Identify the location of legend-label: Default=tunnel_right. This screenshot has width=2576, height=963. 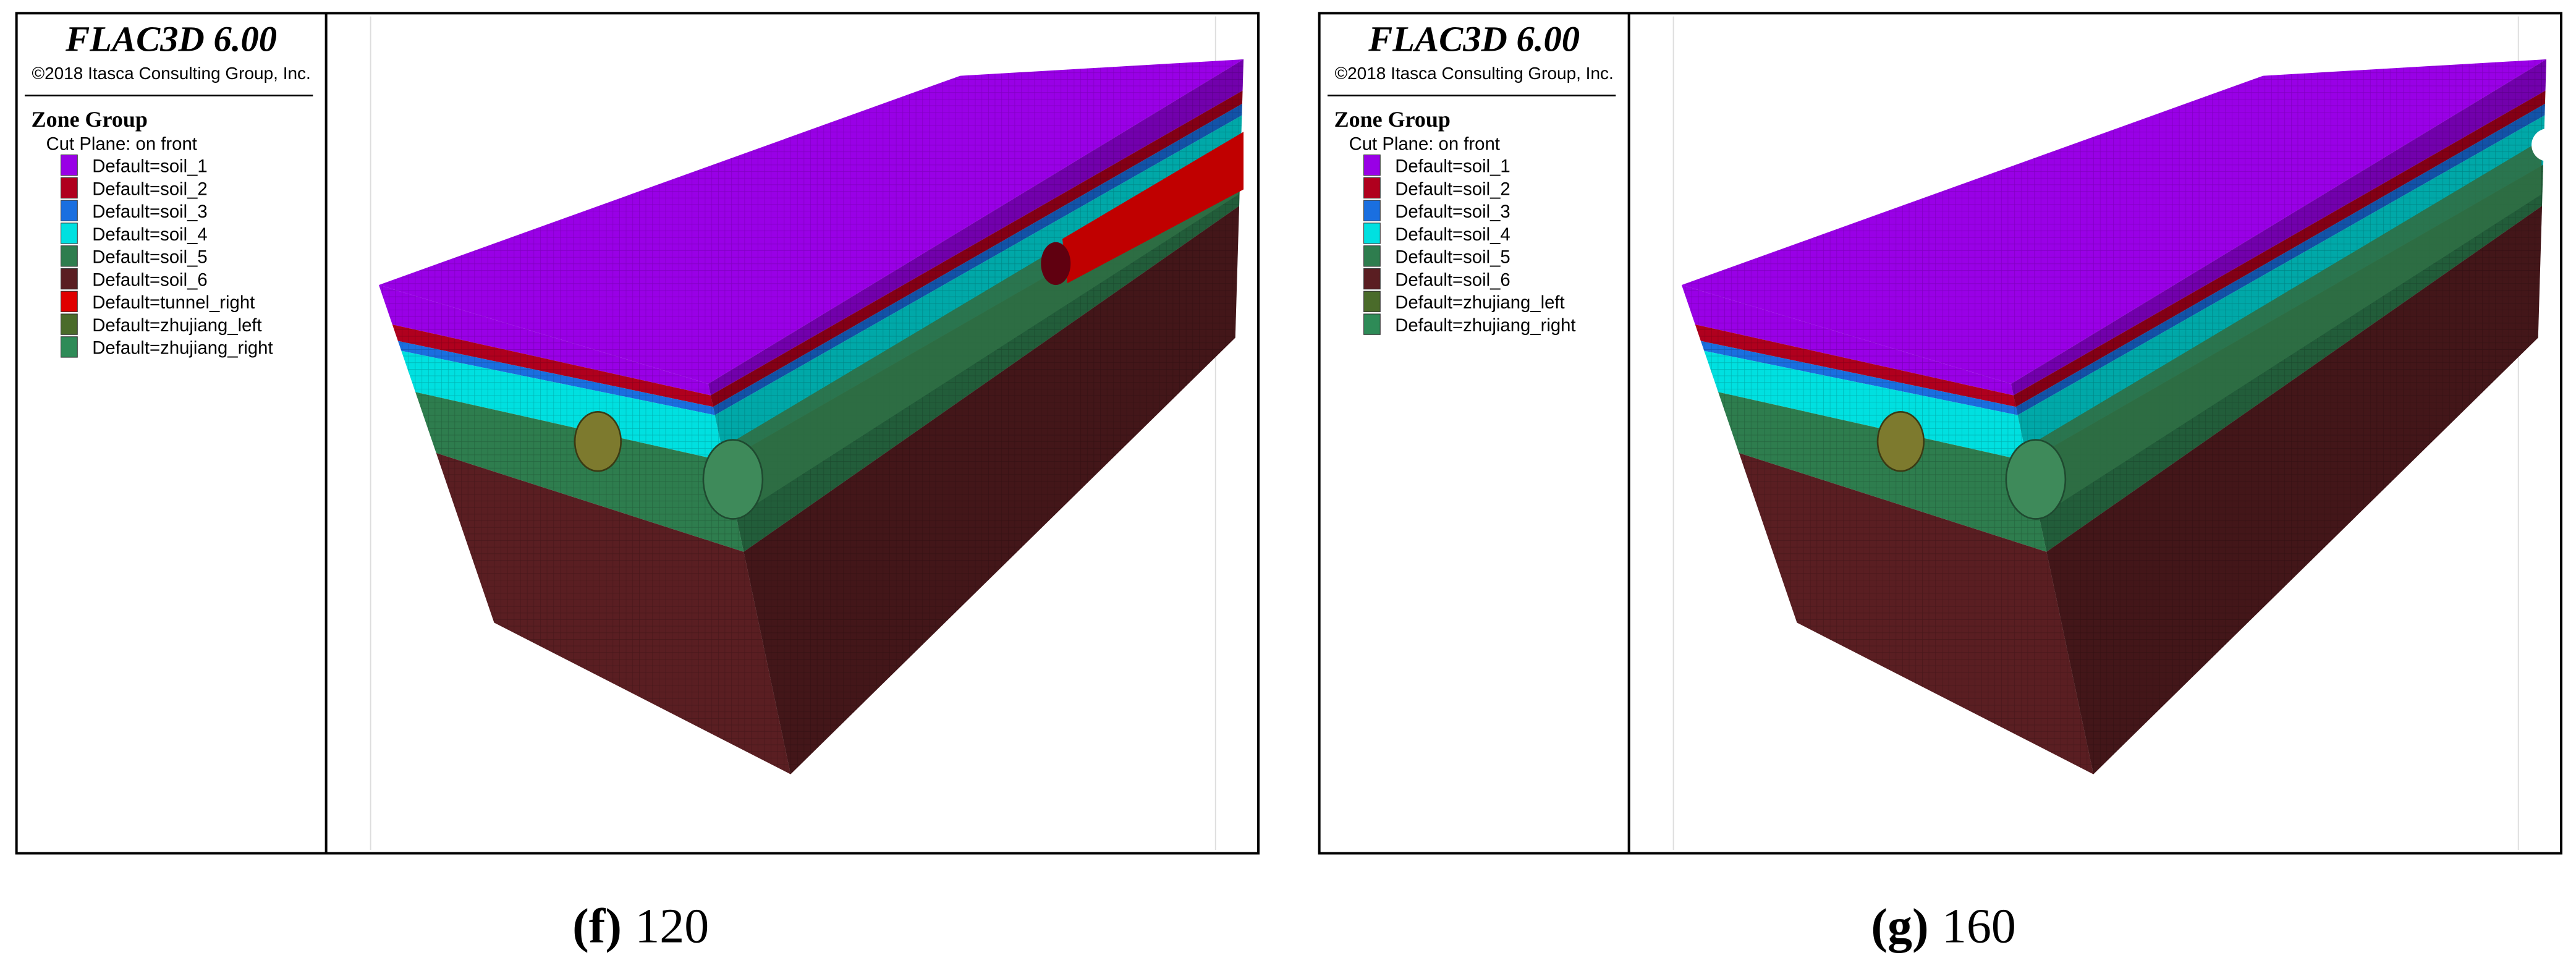
(173, 302).